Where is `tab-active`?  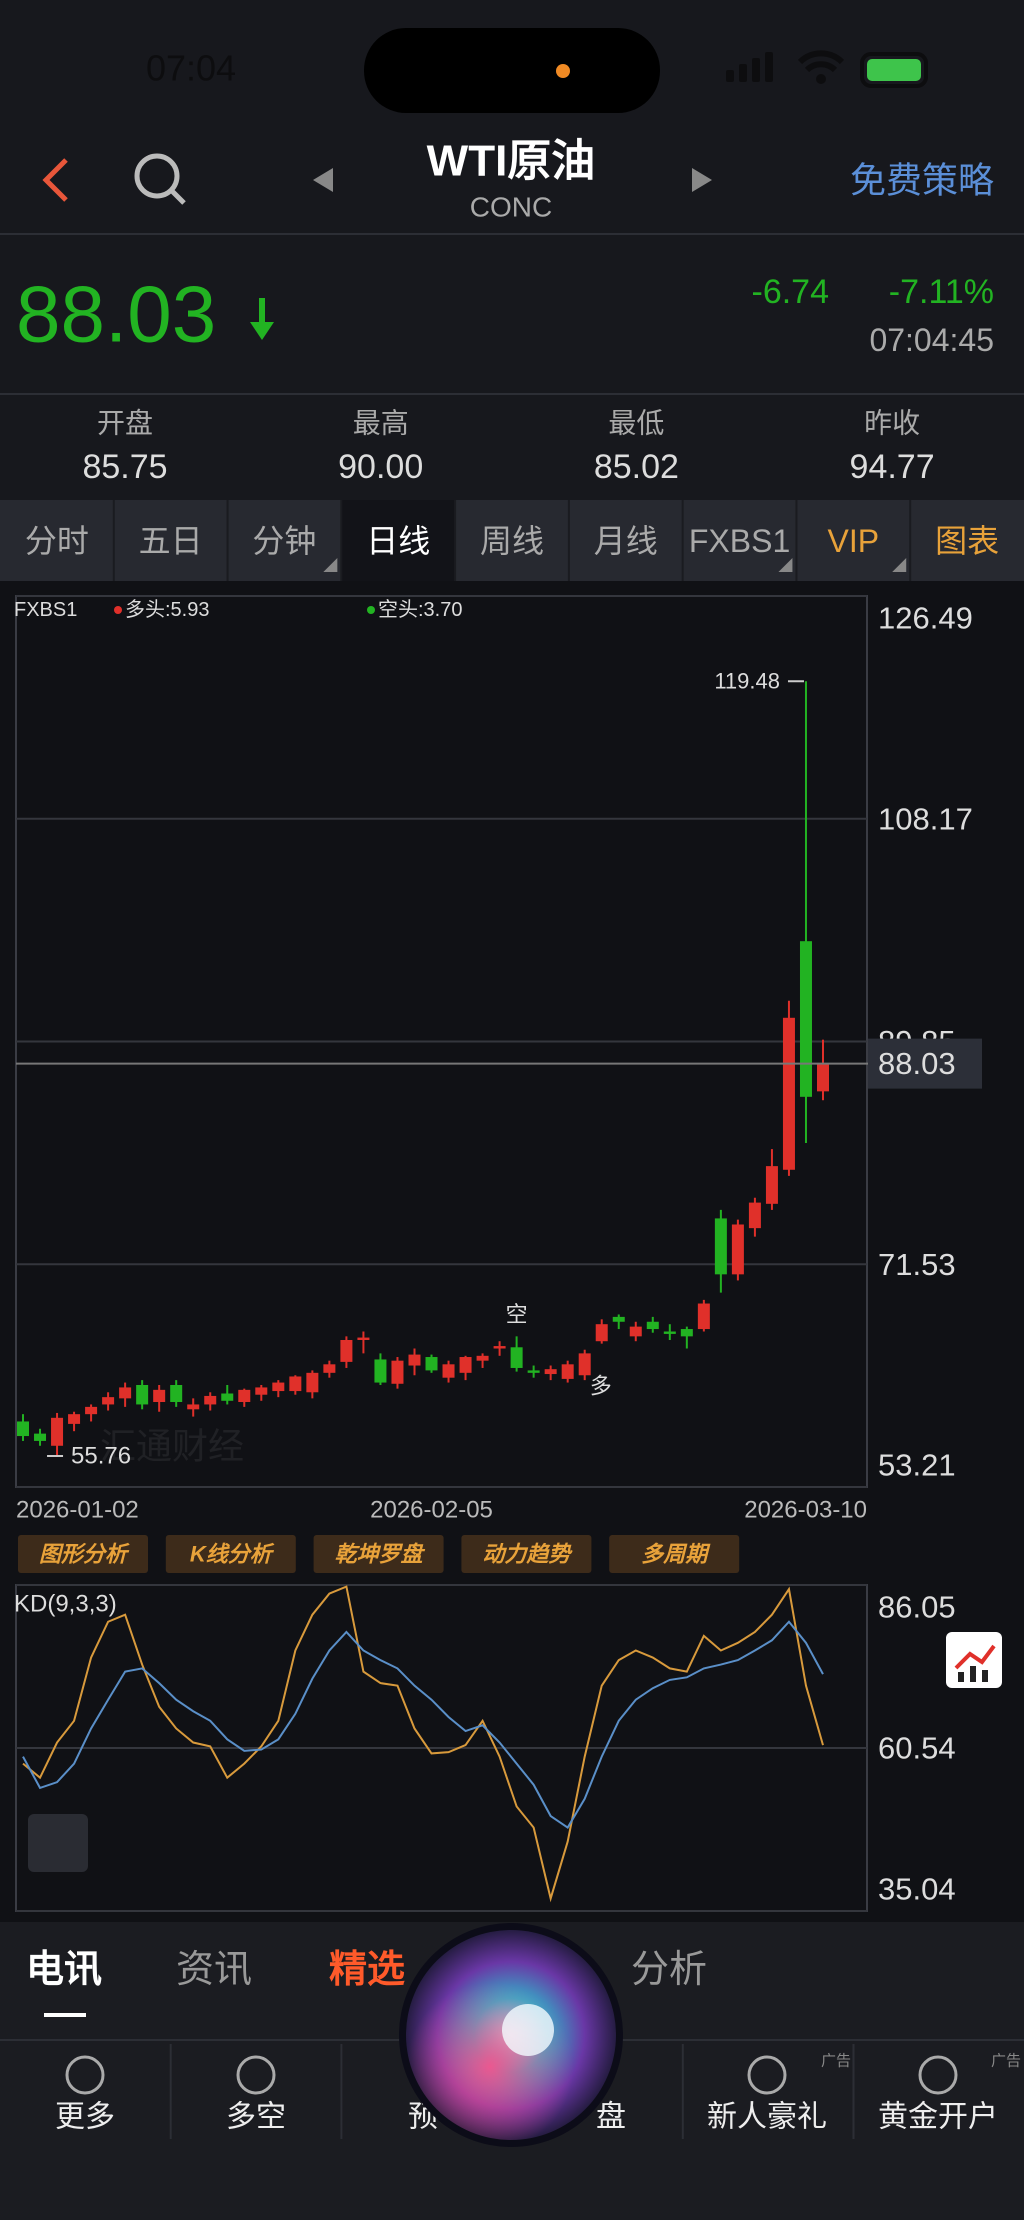 tab-active is located at coordinates (398, 540).